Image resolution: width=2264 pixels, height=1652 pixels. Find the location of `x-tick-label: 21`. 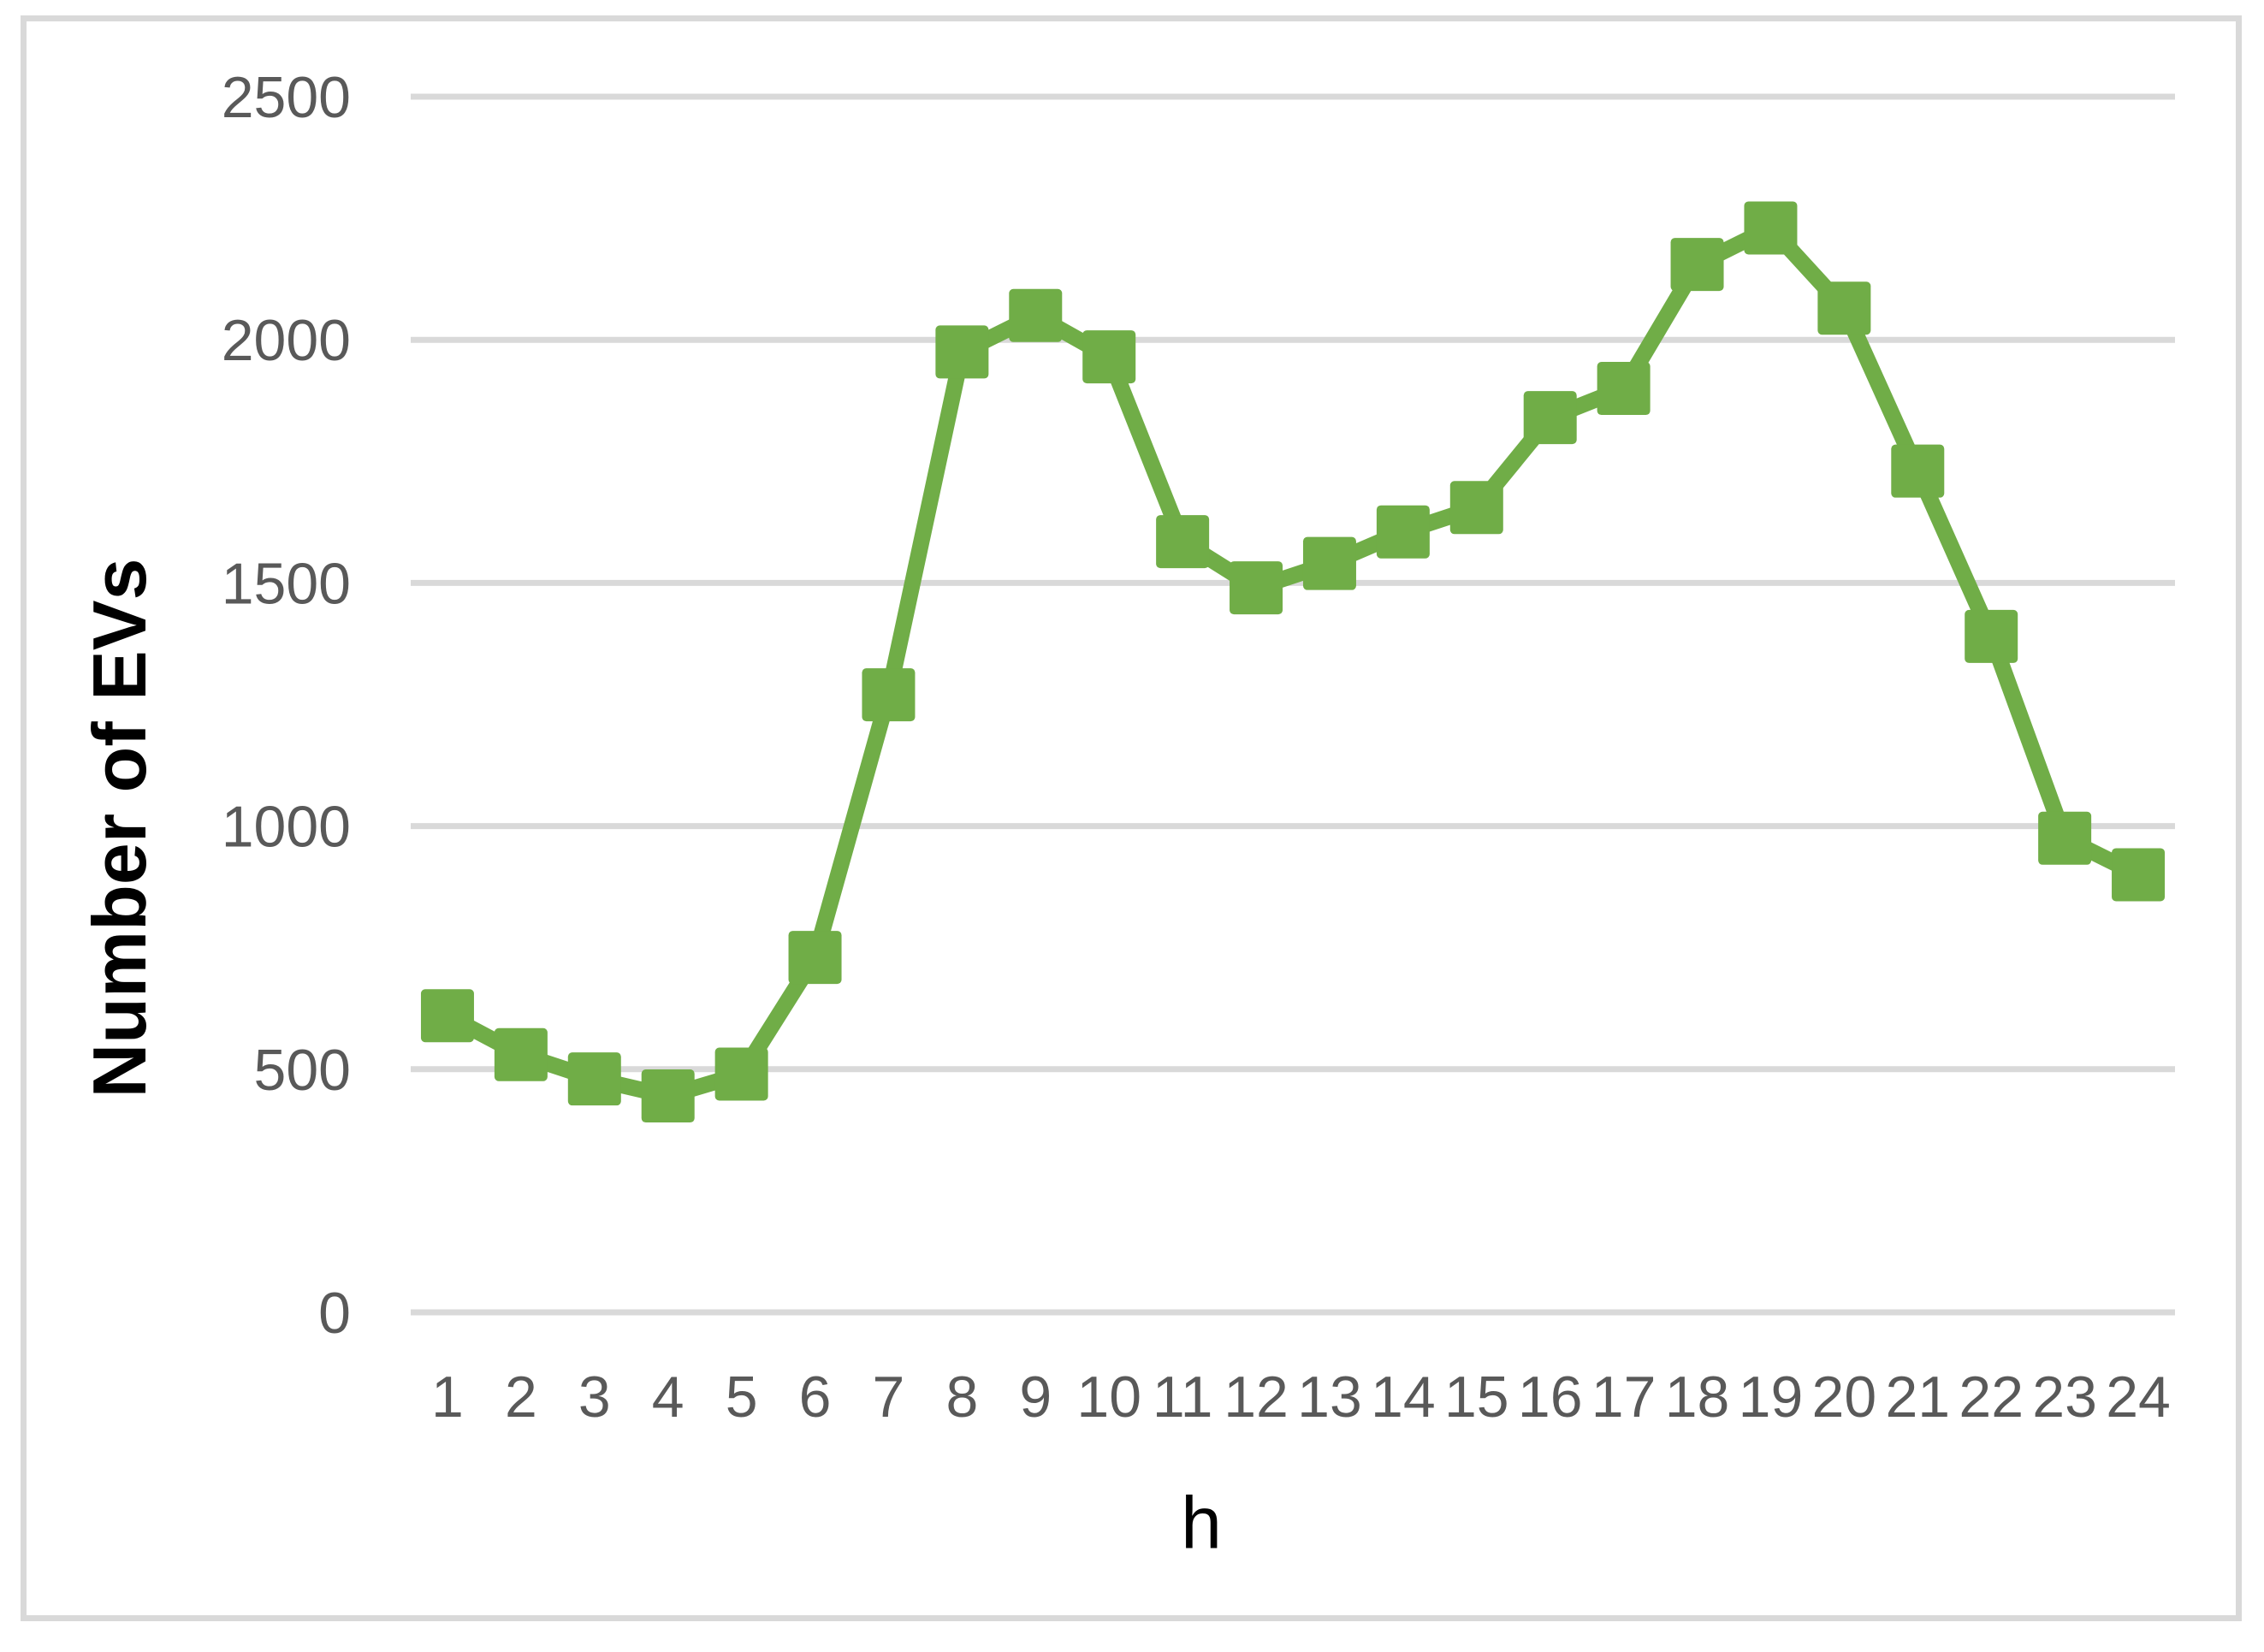

x-tick-label: 21 is located at coordinates (1918, 1397).